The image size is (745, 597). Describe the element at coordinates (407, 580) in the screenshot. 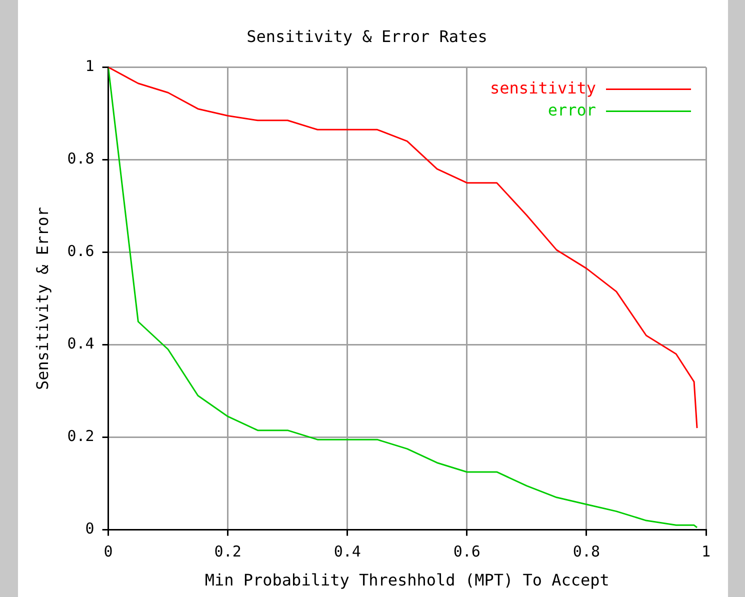

I see `x-axis-title: Min Probability Threshhold (MPT) To Accept` at that location.